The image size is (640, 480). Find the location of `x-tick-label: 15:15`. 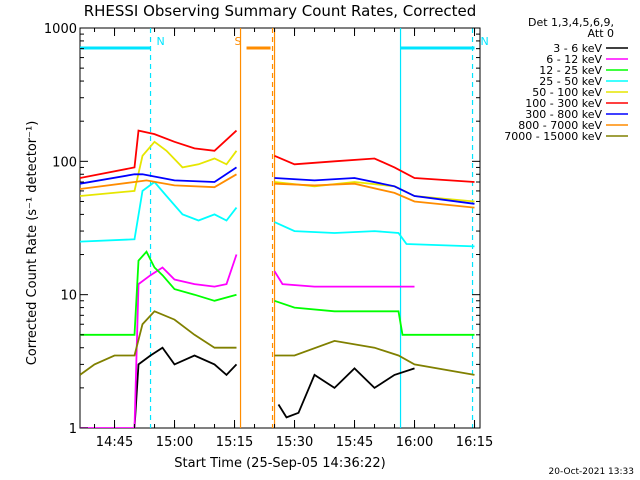

x-tick-label: 15:15 is located at coordinates (234, 442).